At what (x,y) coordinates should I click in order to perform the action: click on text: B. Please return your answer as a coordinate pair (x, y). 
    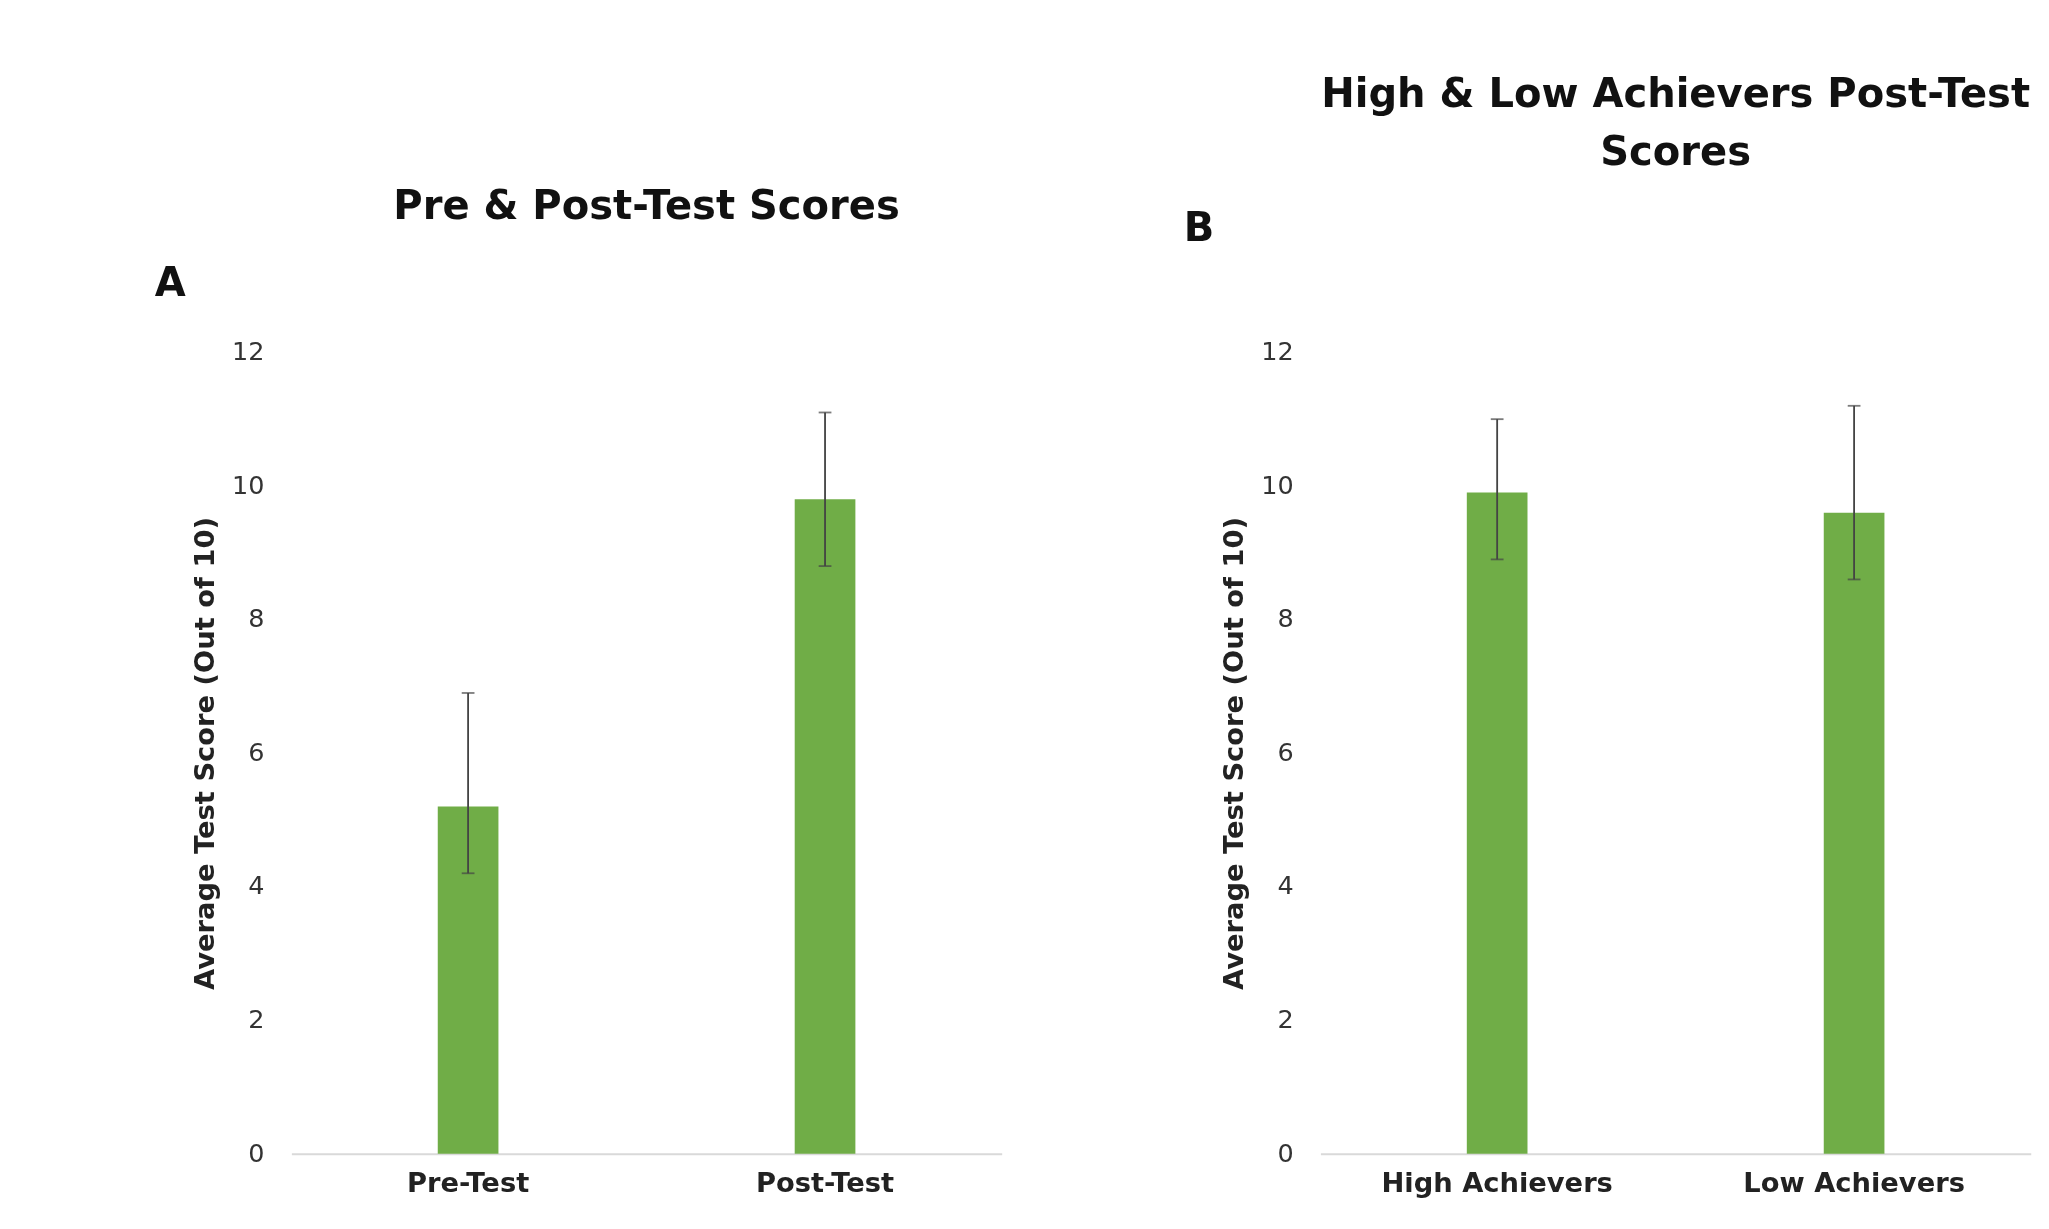
    Looking at the image, I should click on (1199, 227).